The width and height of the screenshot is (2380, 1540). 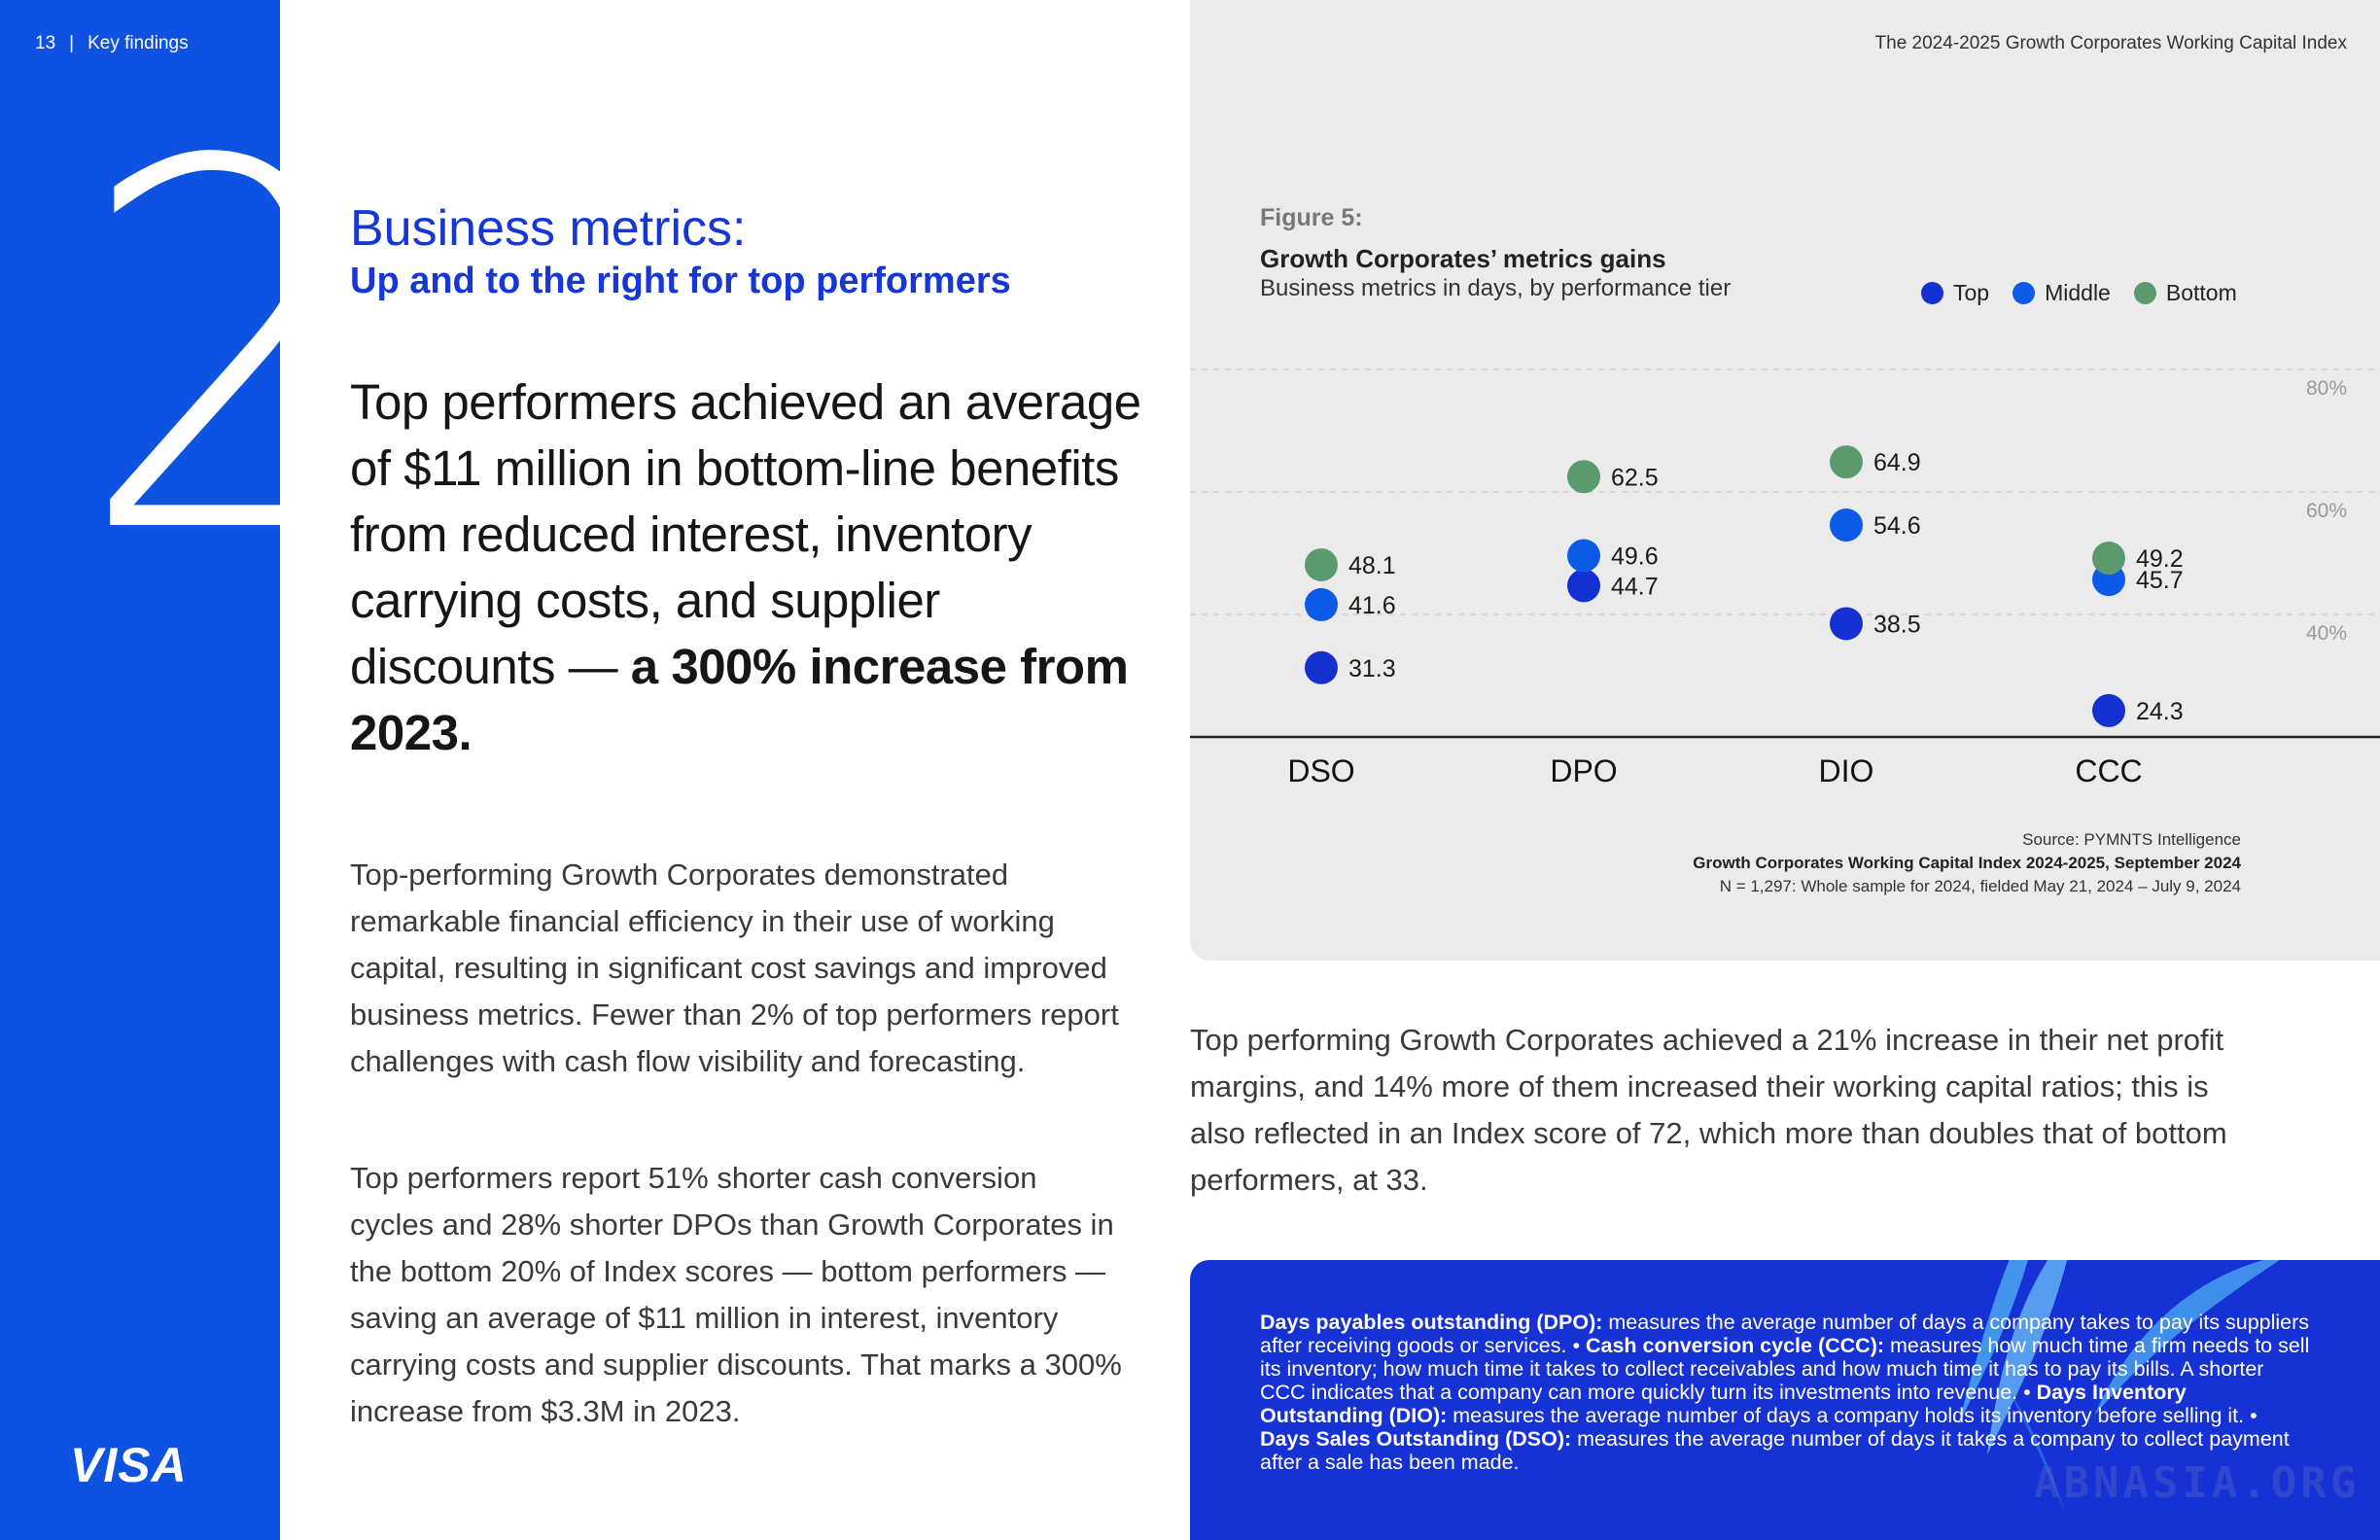 What do you see at coordinates (1897, 624) in the screenshot?
I see `data-label: 38.5` at bounding box center [1897, 624].